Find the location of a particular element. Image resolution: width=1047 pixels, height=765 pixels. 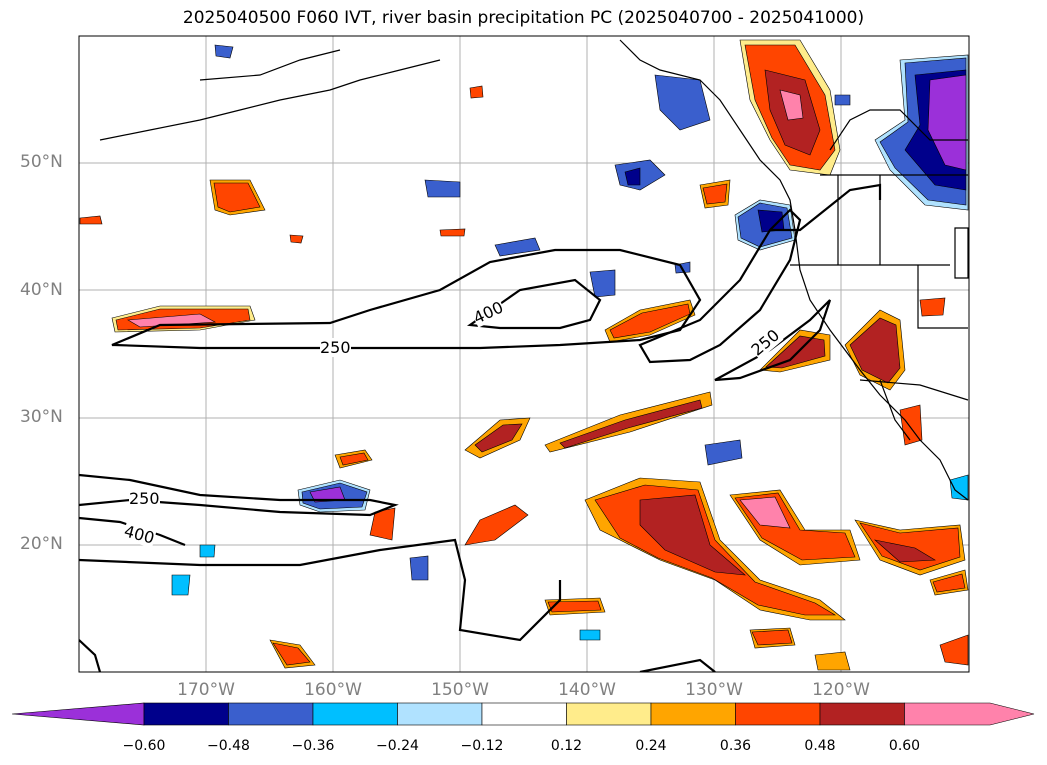

colorbar-tick: −0.24 is located at coordinates (397, 746).